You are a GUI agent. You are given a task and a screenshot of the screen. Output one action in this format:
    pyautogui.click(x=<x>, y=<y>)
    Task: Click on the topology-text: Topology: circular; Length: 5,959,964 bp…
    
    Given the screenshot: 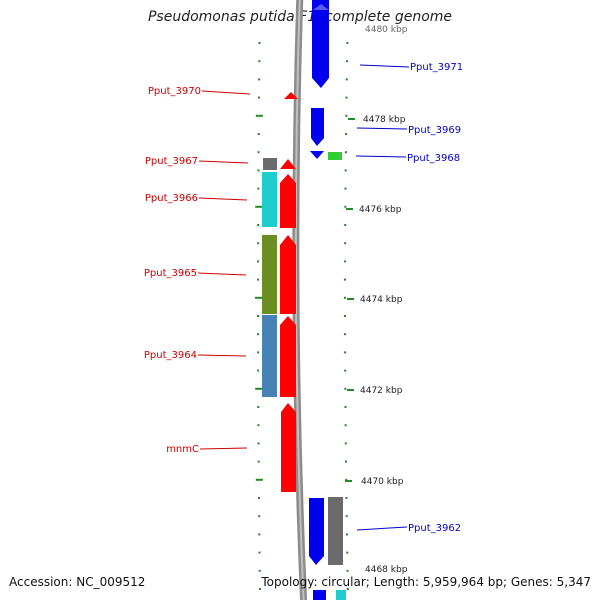 What is the action you would take?
    pyautogui.click(x=426, y=582)
    